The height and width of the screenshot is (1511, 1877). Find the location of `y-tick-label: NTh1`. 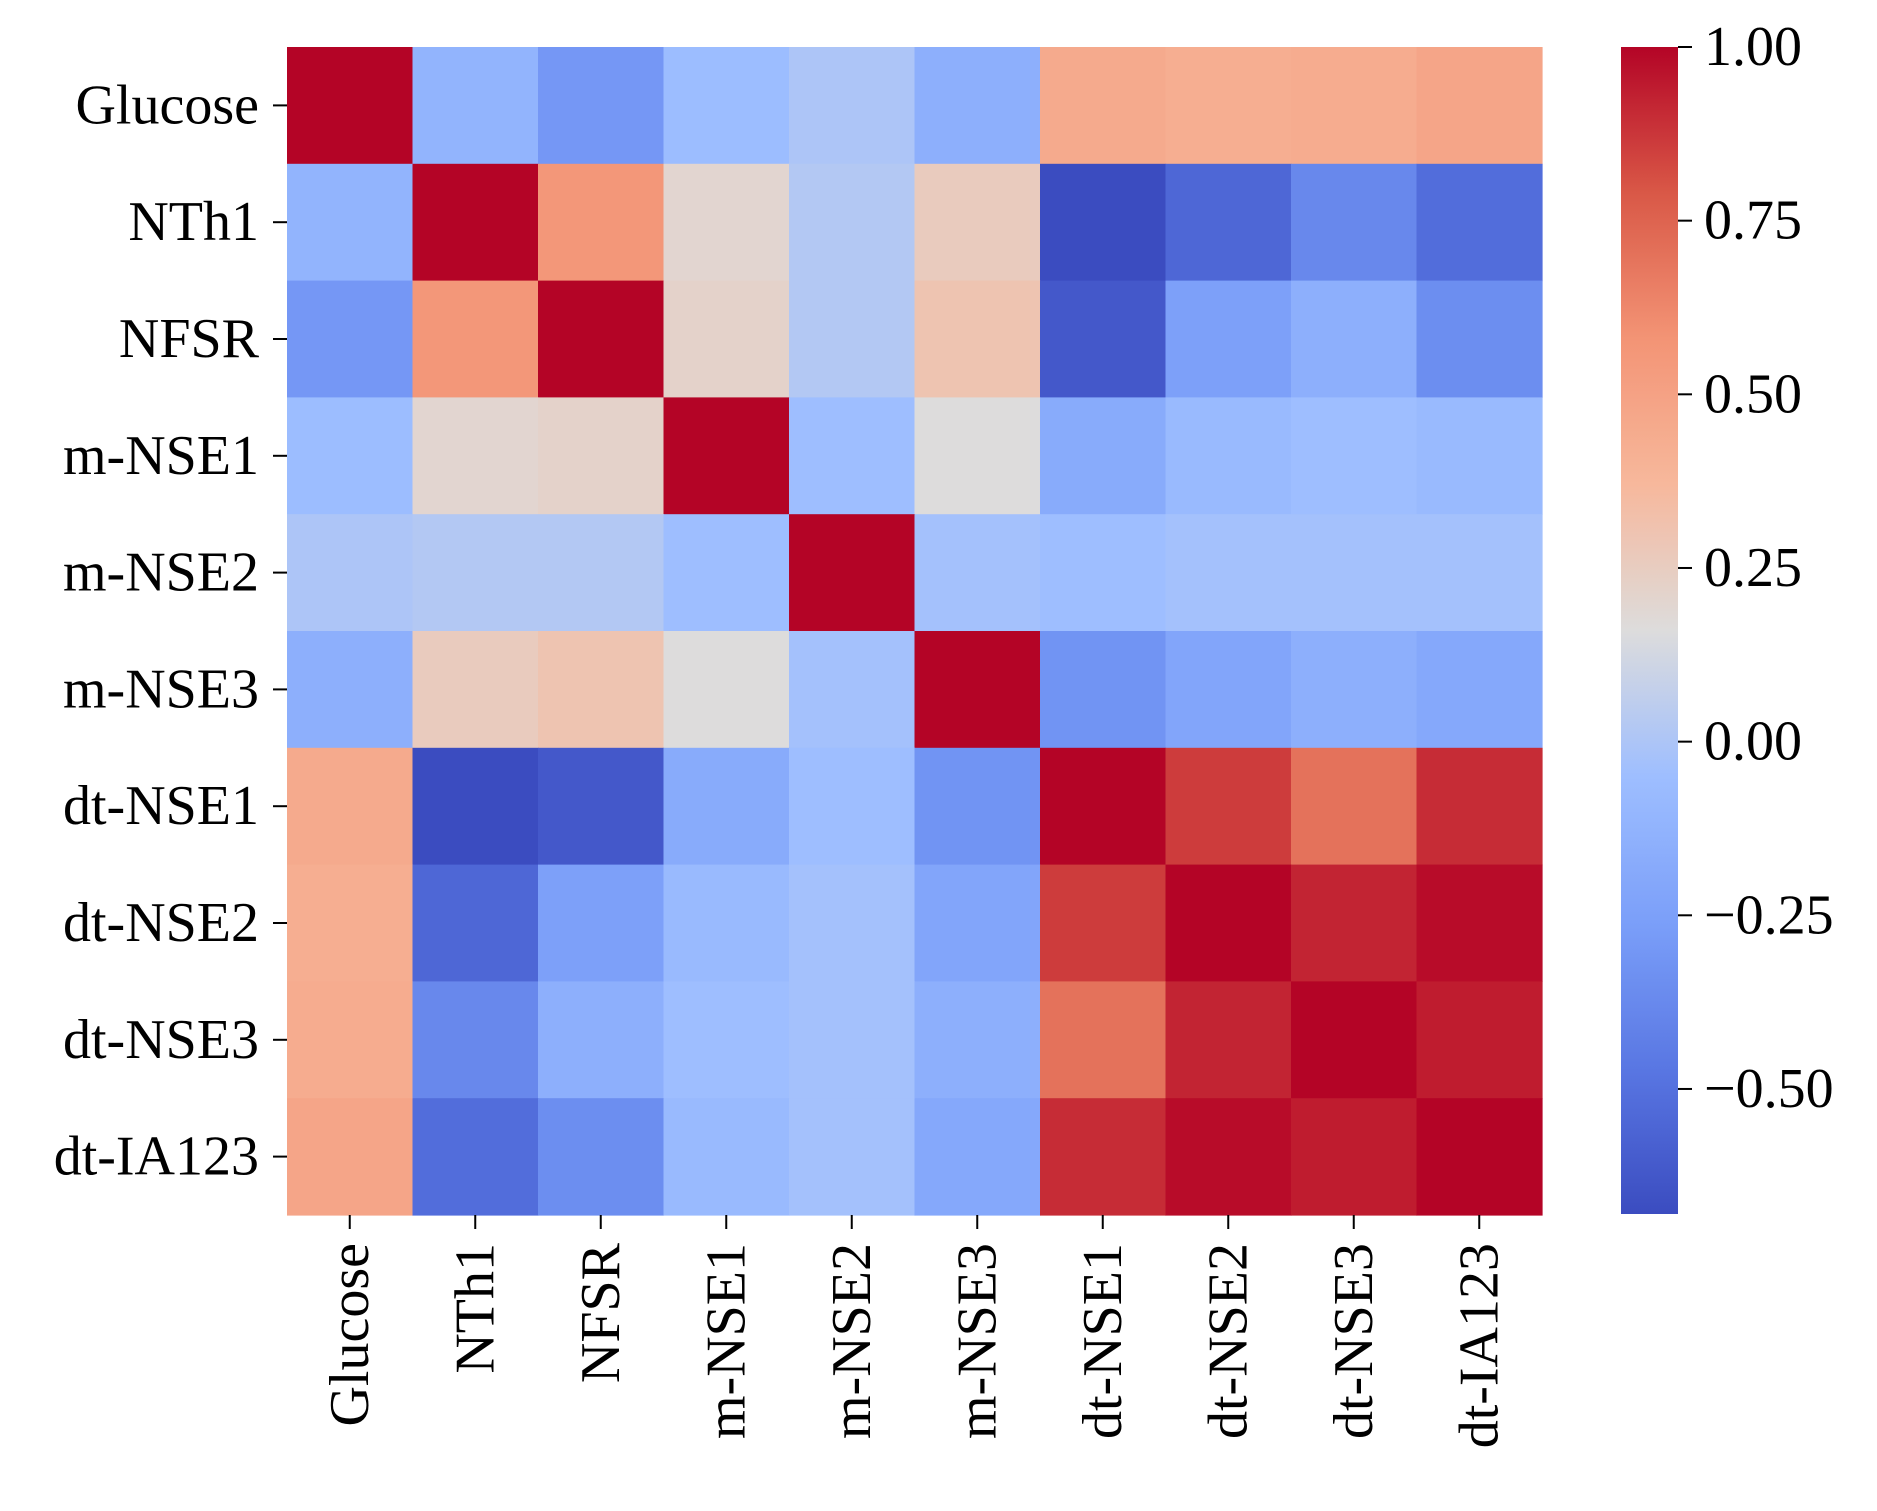

y-tick-label: NTh1 is located at coordinates (193, 222).